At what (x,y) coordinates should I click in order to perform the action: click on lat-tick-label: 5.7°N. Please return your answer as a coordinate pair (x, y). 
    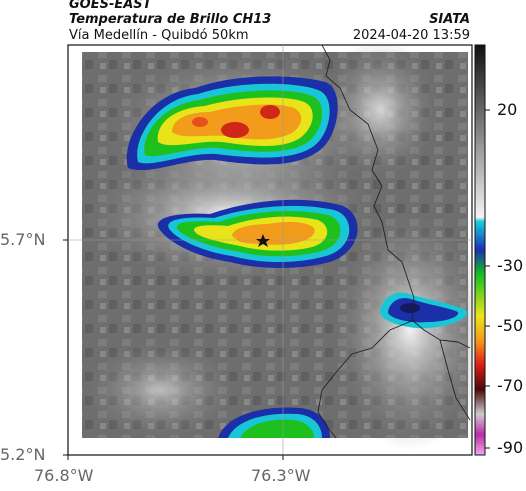
    Looking at the image, I should click on (23, 239).